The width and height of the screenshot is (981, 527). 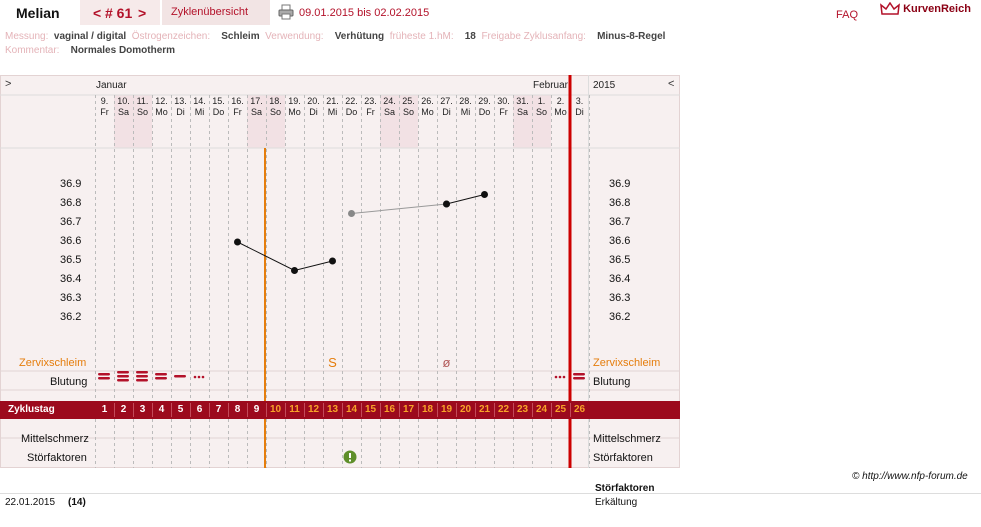 I want to click on cycle-day-number: 3, so click(x=142, y=409).